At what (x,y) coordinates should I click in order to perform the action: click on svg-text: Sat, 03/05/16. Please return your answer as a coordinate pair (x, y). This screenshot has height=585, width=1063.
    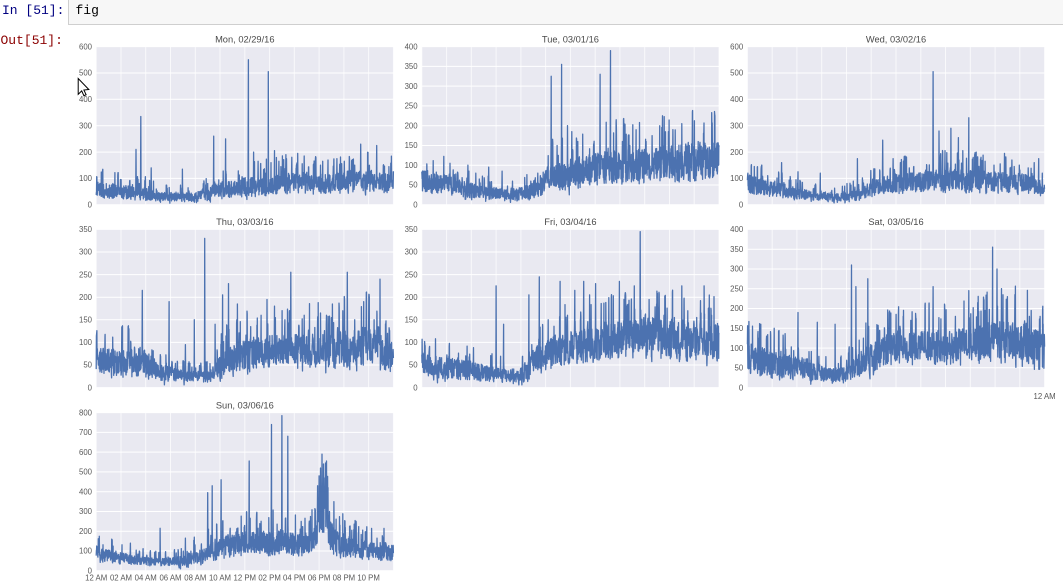
    Looking at the image, I should click on (895, 222).